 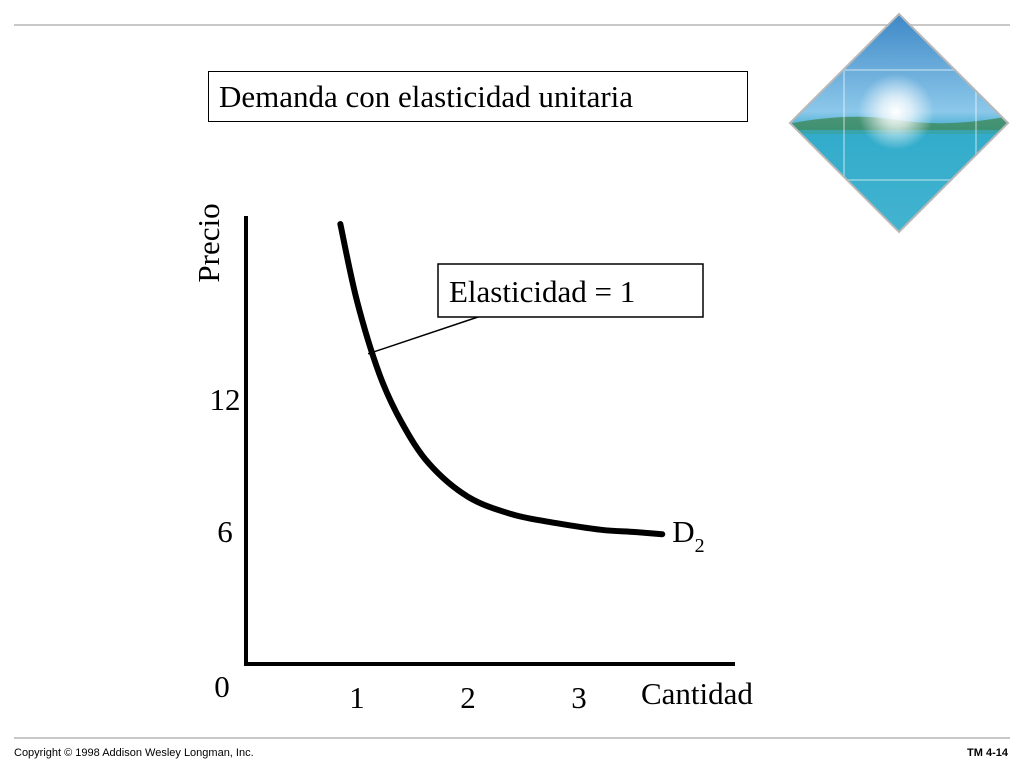 I want to click on bottom-divider, so click(x=512, y=738).